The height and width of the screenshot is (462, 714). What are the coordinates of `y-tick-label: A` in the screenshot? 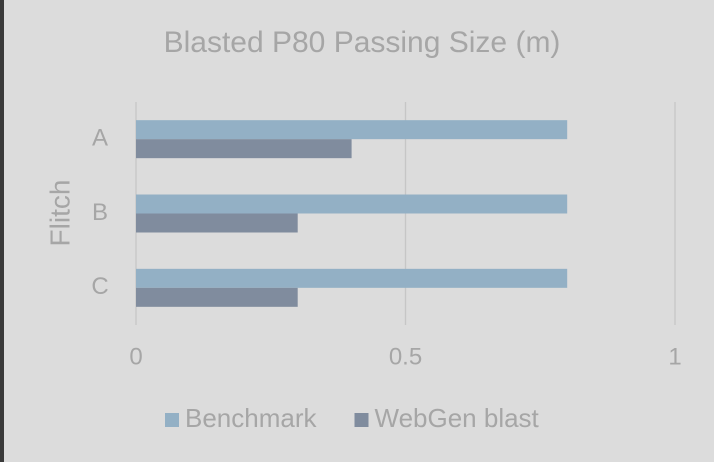 It's located at (100, 138).